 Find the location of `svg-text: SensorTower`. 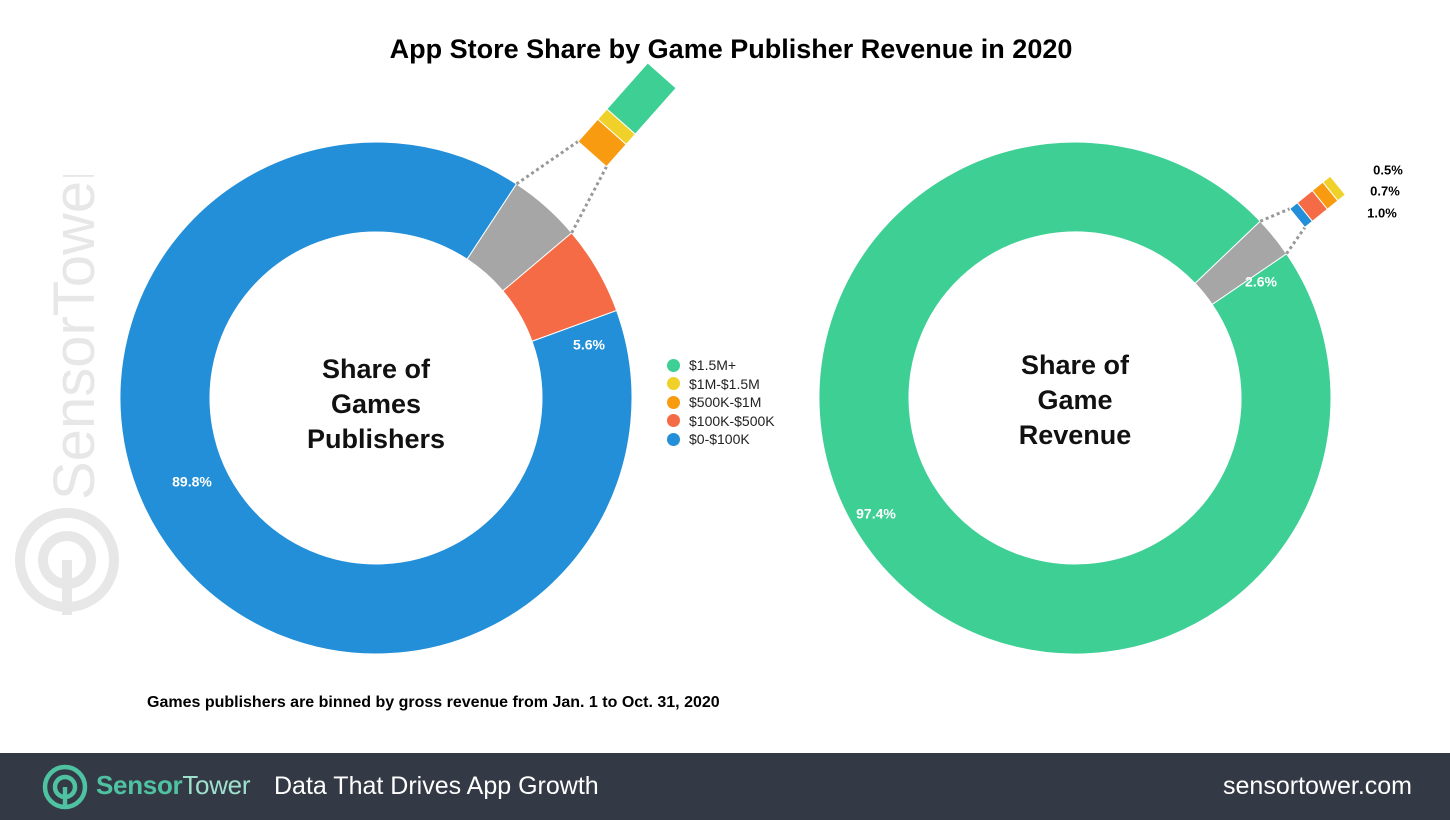

svg-text: SensorTower is located at coordinates (74, 337).